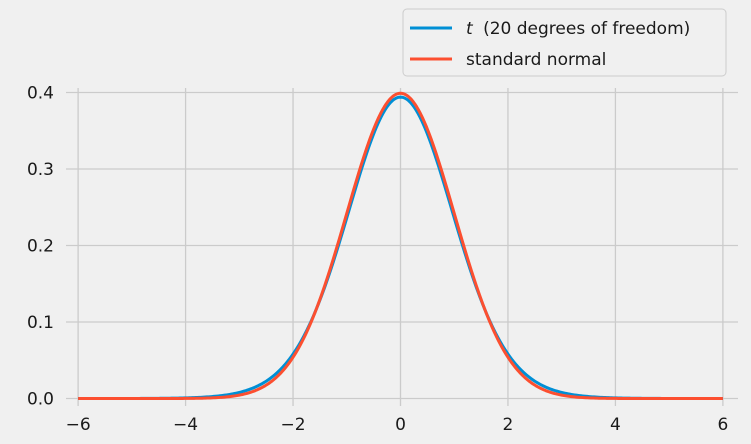  I want to click on y-tick-label: 0.2, so click(40, 247).